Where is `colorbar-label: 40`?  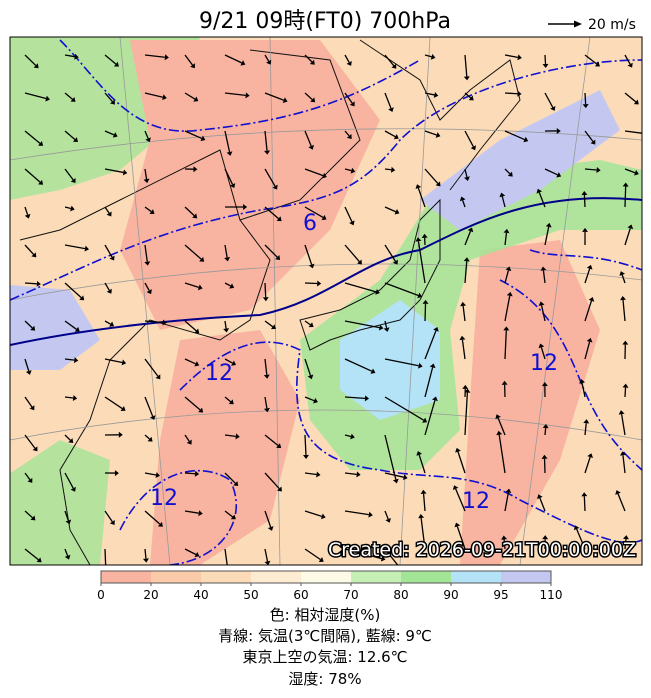 colorbar-label: 40 is located at coordinates (200, 595).